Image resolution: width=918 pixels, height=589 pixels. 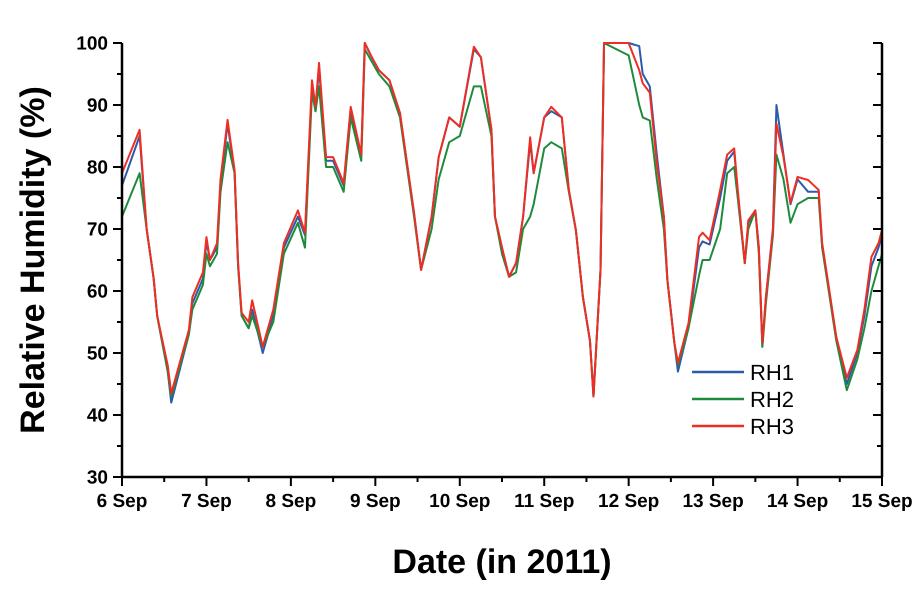 I want to click on legend-label: RH2, so click(x=772, y=399).